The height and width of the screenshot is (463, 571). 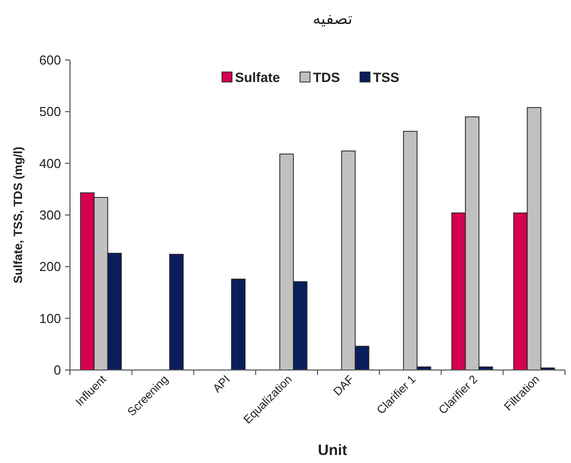 What do you see at coordinates (333, 450) in the screenshot?
I see `x-axis-title: Unit` at bounding box center [333, 450].